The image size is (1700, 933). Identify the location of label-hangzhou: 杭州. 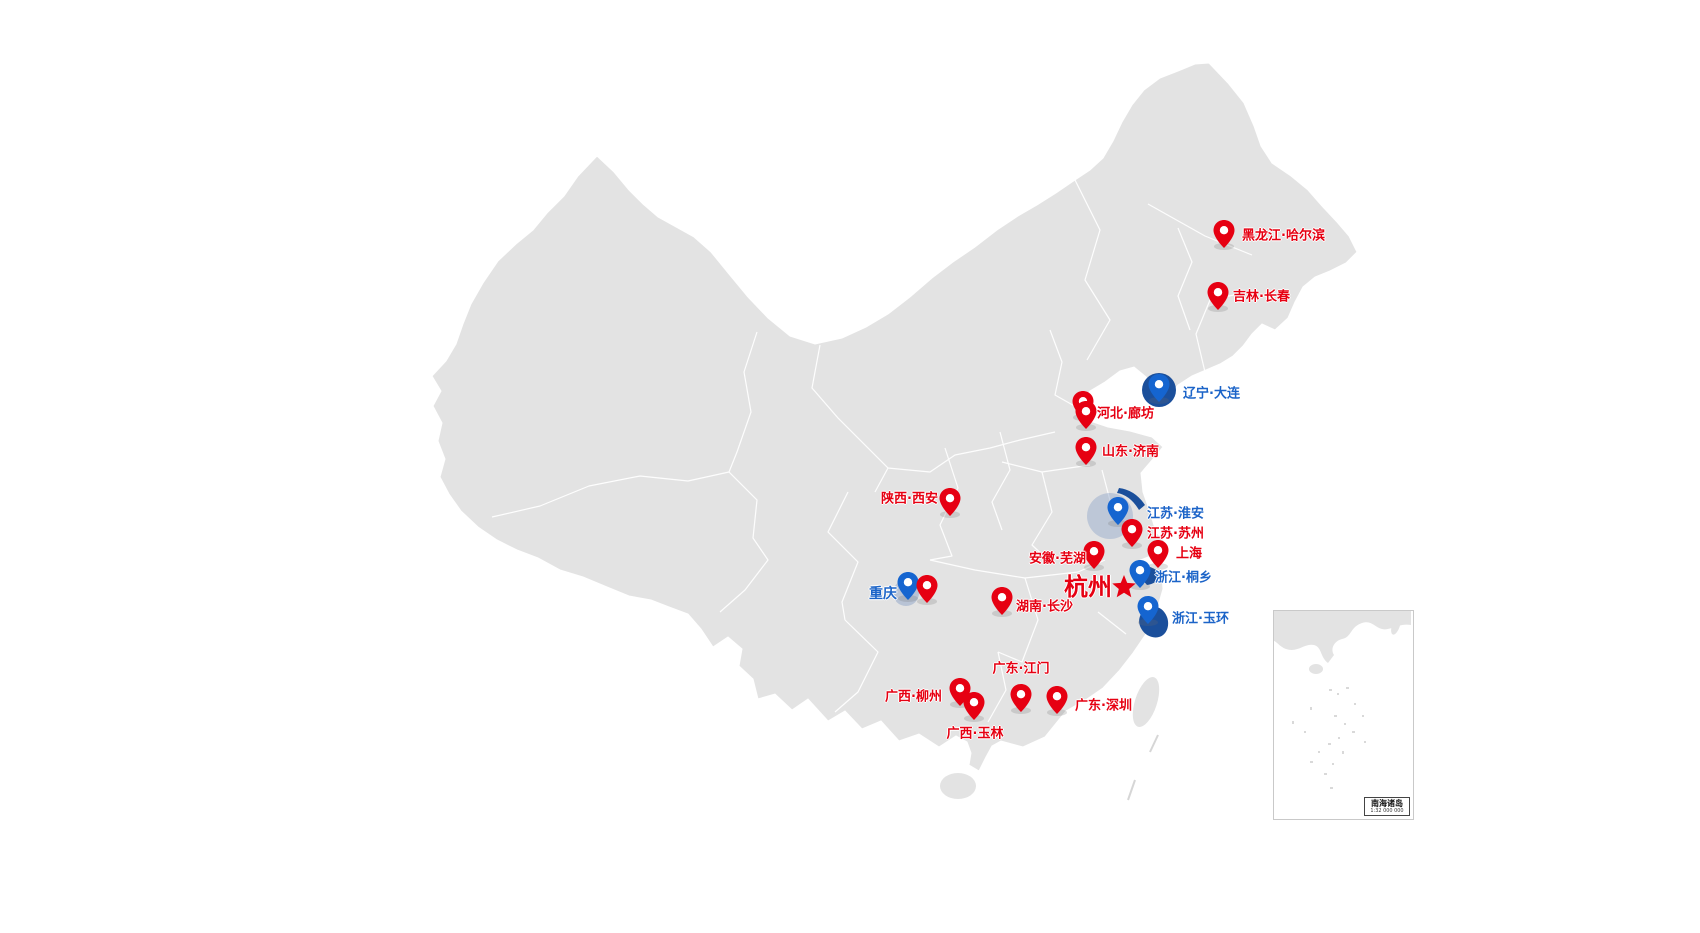
(1088, 587).